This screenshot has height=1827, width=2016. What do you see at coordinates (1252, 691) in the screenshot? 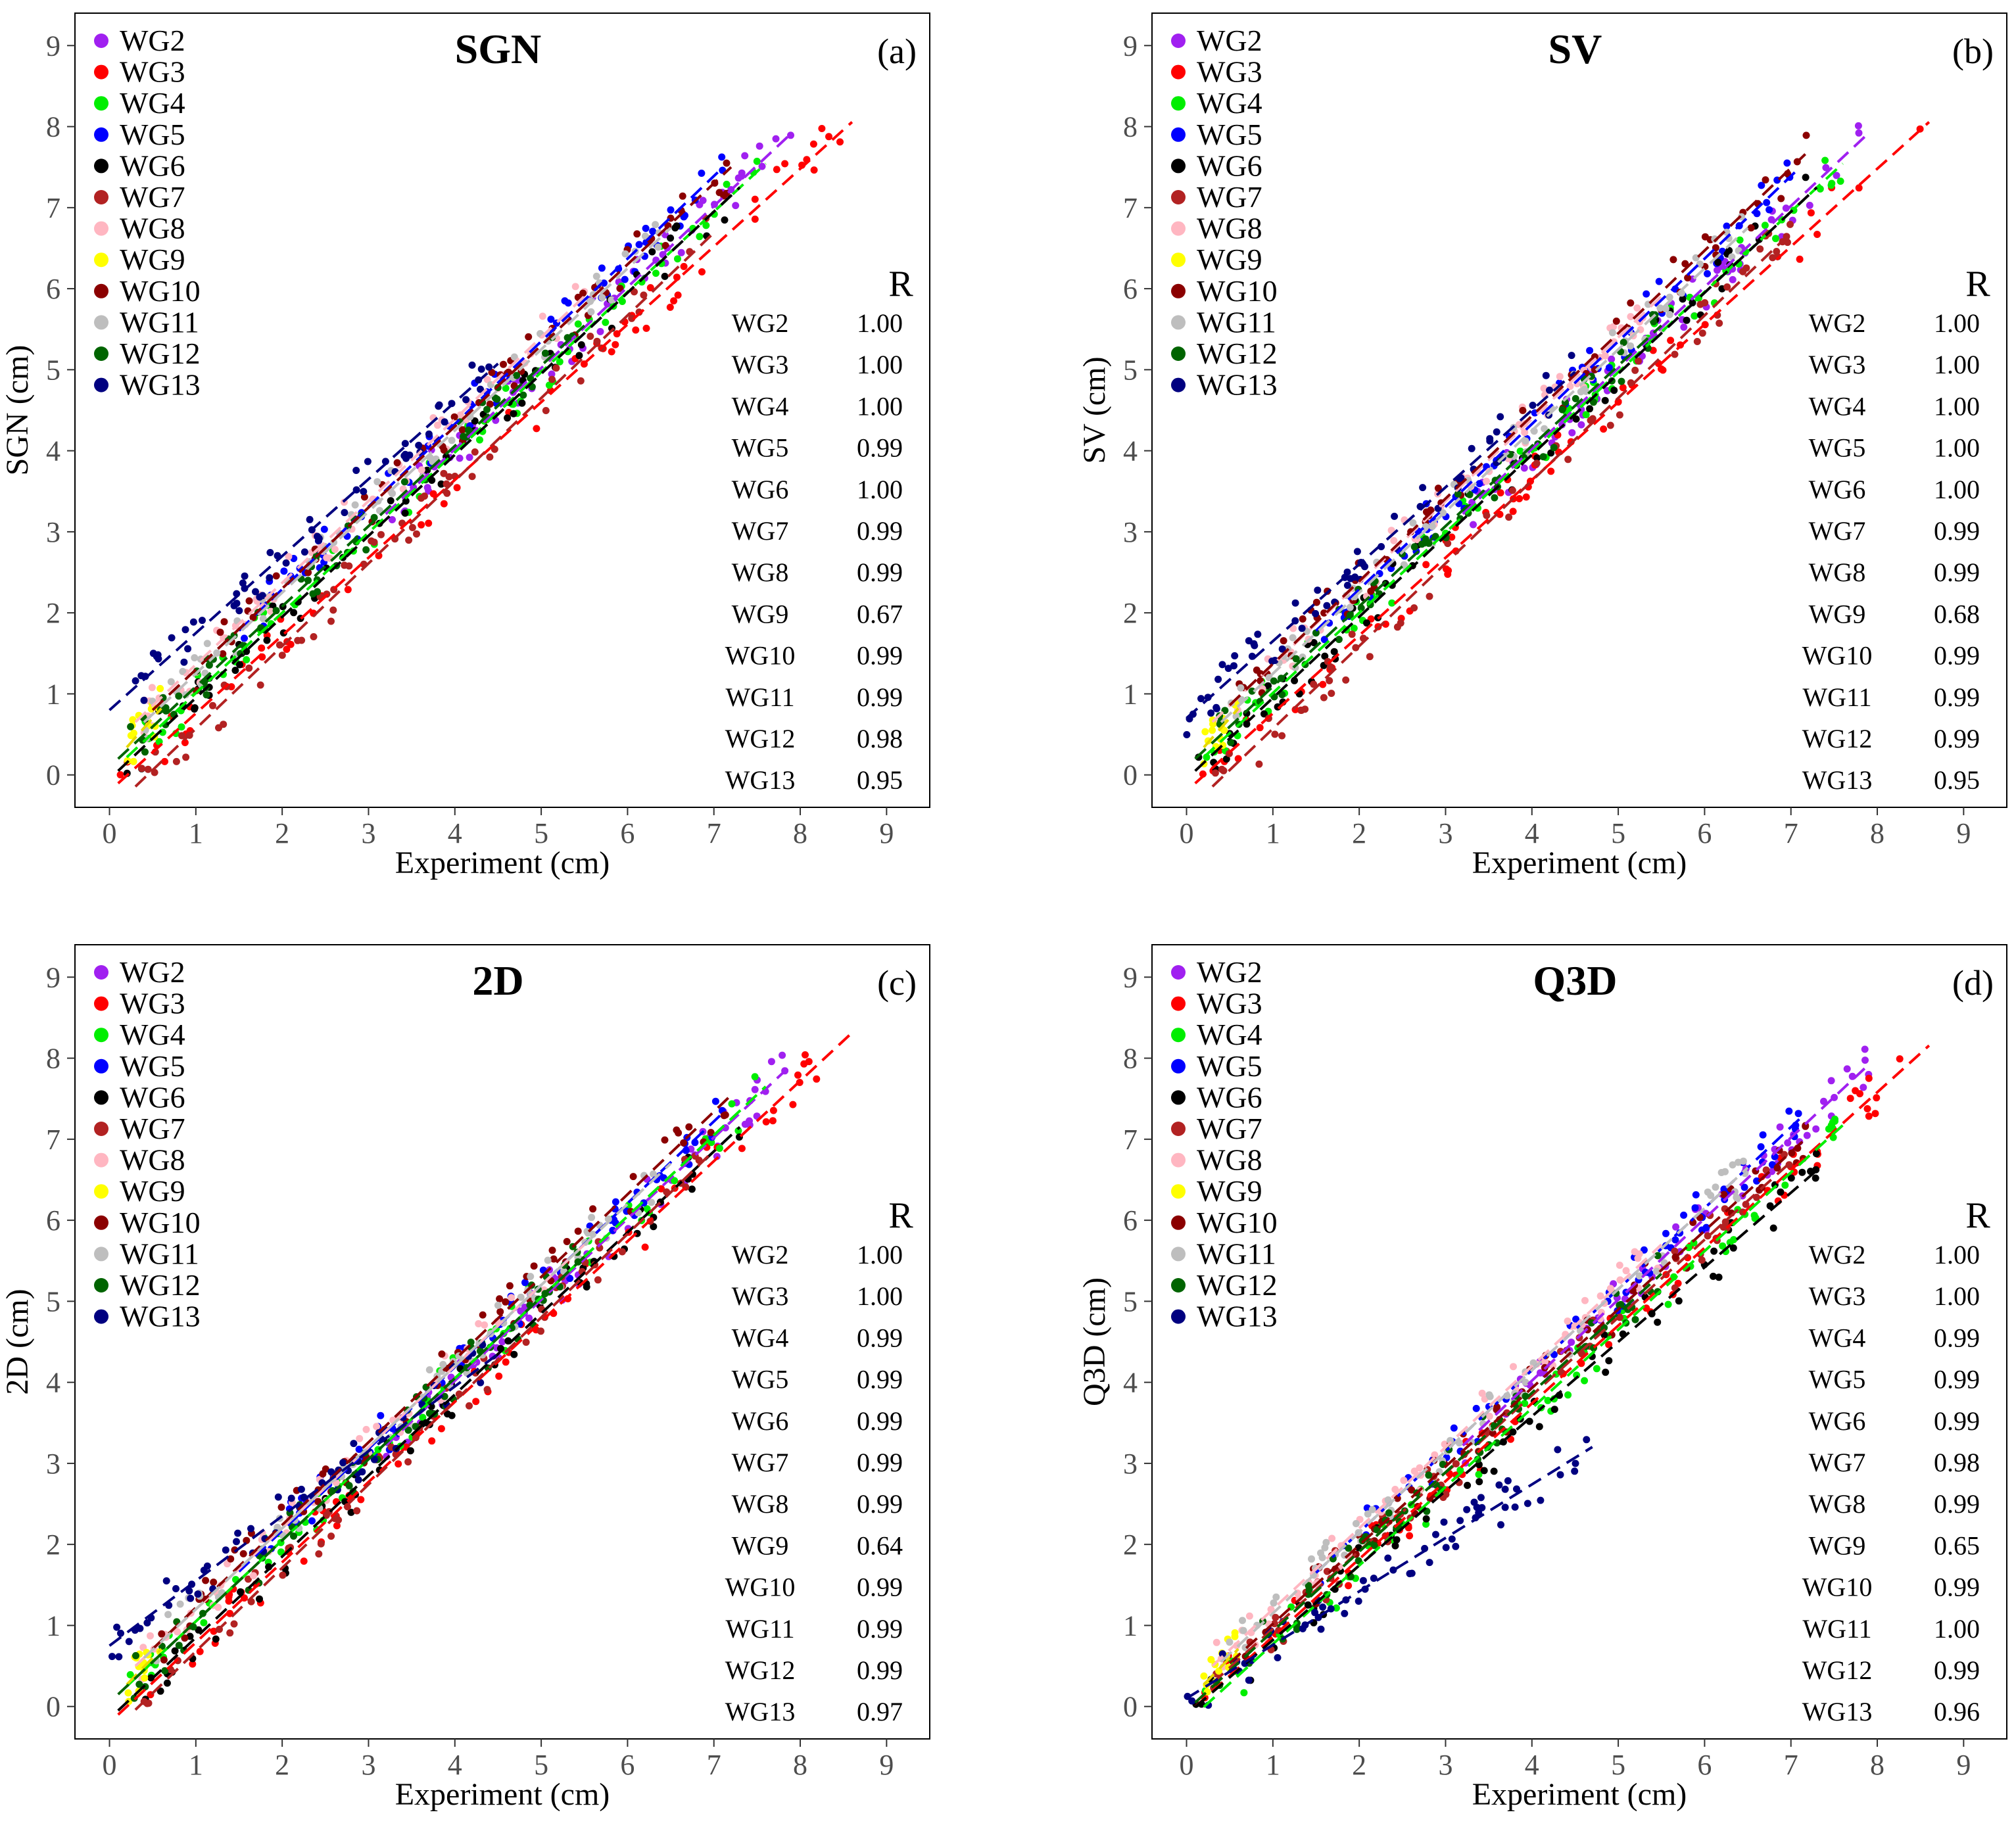
I see `data-point-wg12` at bounding box center [1252, 691].